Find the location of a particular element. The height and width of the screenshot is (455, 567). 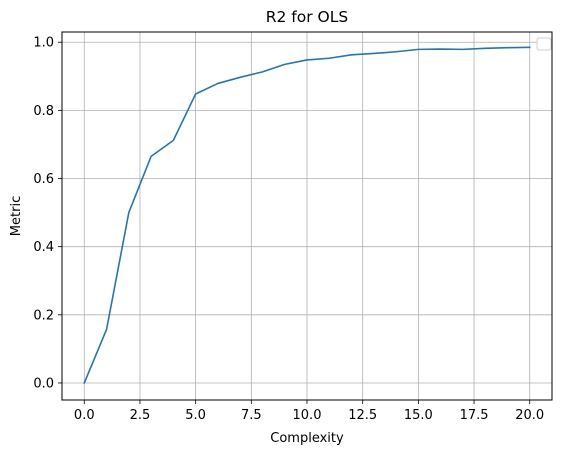

x-tick-label: 2.5 is located at coordinates (140, 415).